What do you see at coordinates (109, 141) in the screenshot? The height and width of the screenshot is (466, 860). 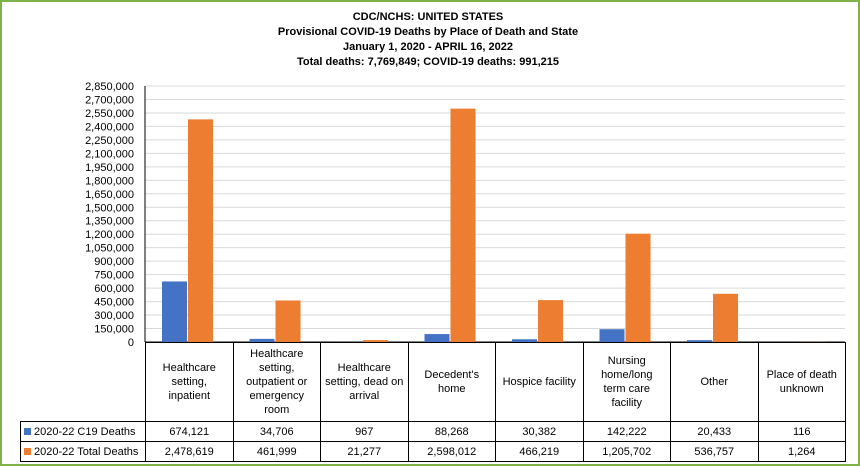 I see `y-tick-label: 2,250,000` at bounding box center [109, 141].